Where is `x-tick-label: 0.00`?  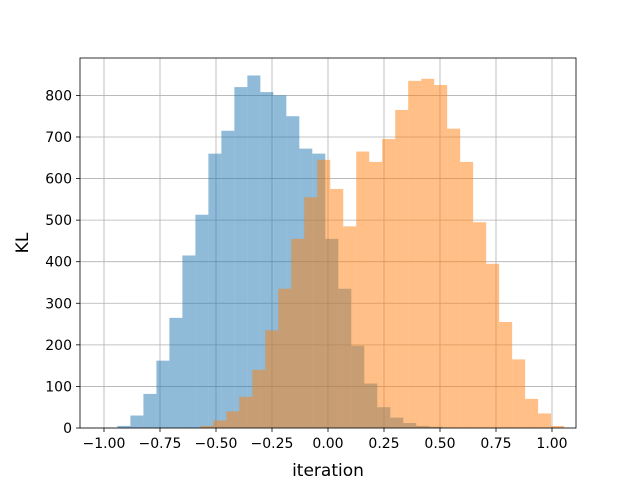 x-tick-label: 0.00 is located at coordinates (327, 444).